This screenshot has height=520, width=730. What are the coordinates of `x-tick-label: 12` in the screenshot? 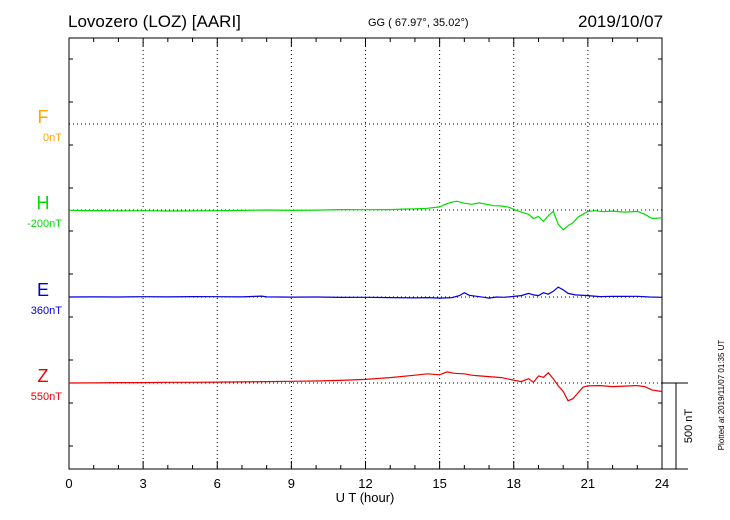 It's located at (365, 483).